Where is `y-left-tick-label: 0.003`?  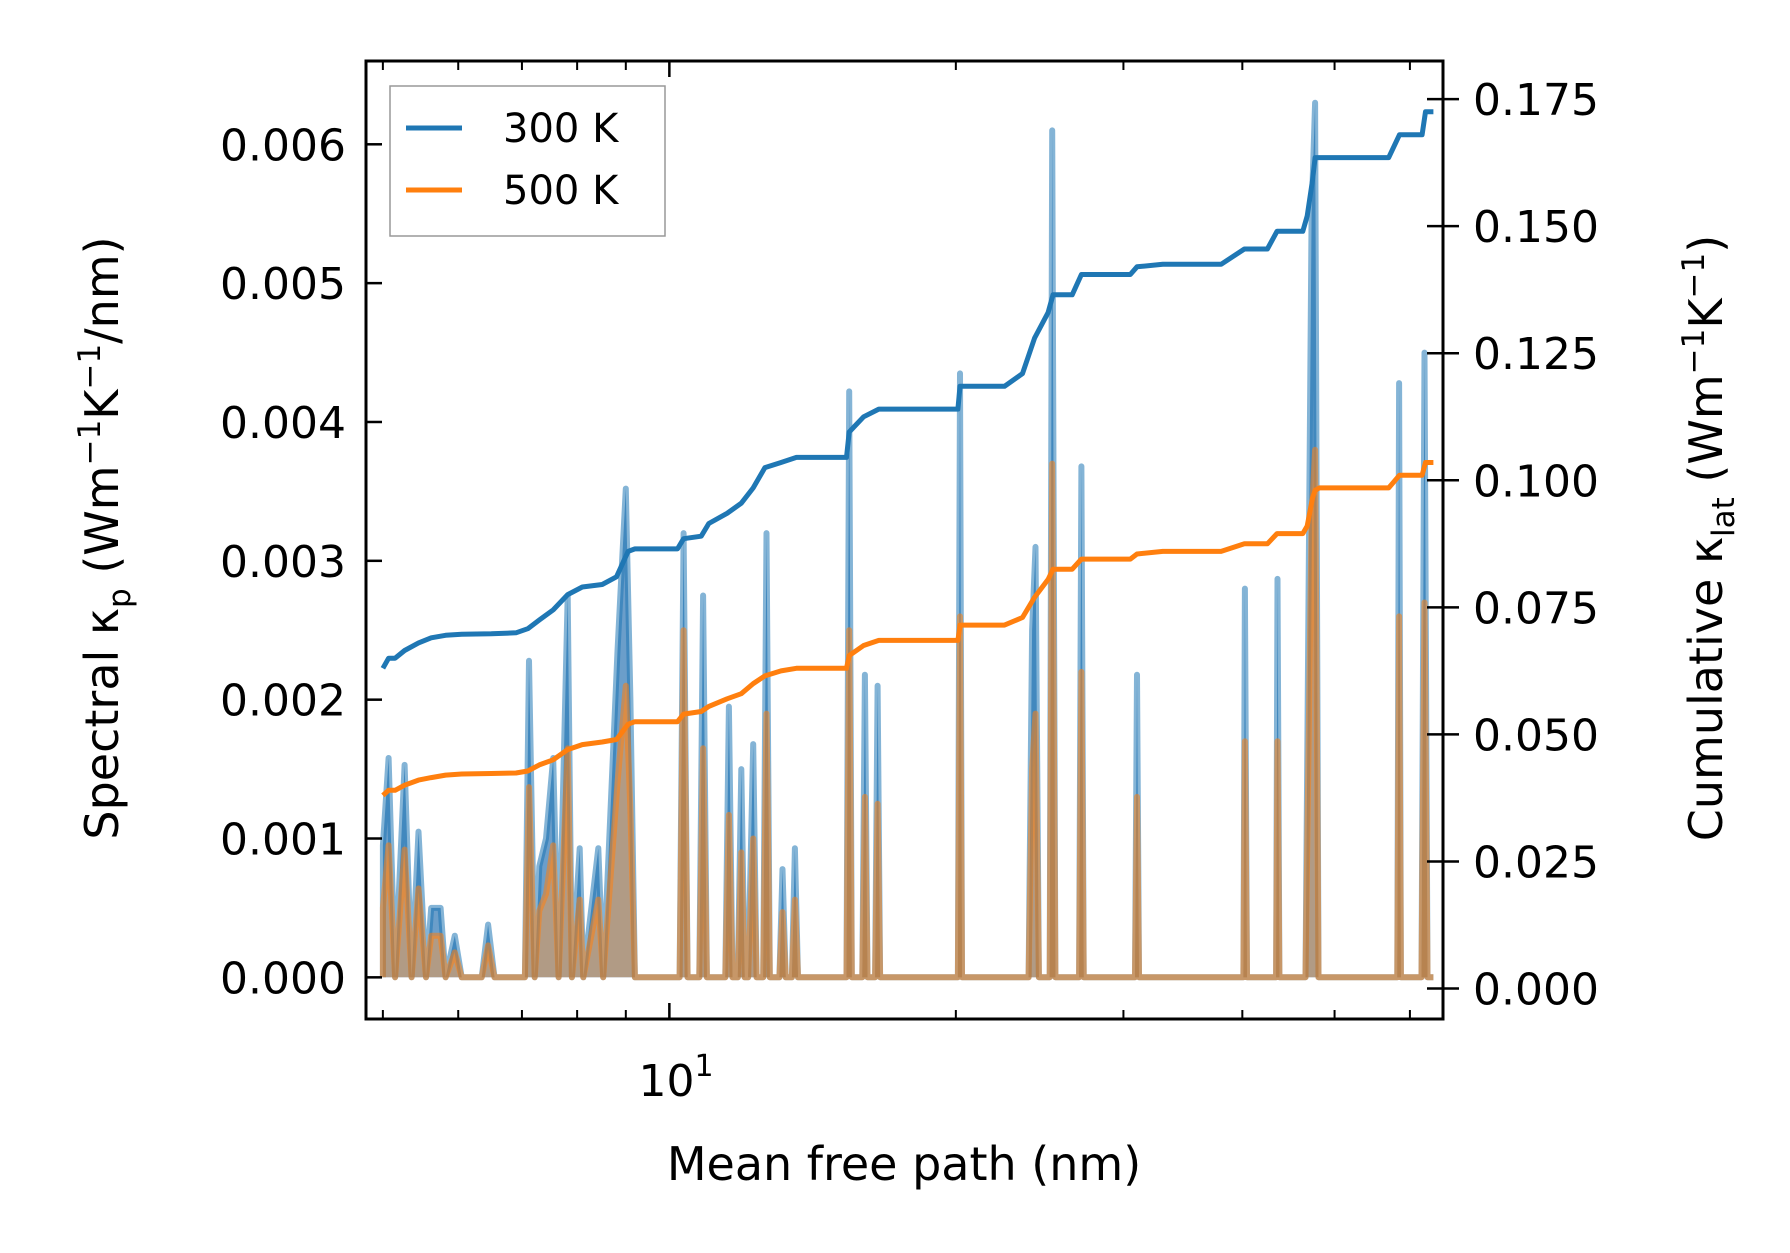 y-left-tick-label: 0.003 is located at coordinates (283, 562).